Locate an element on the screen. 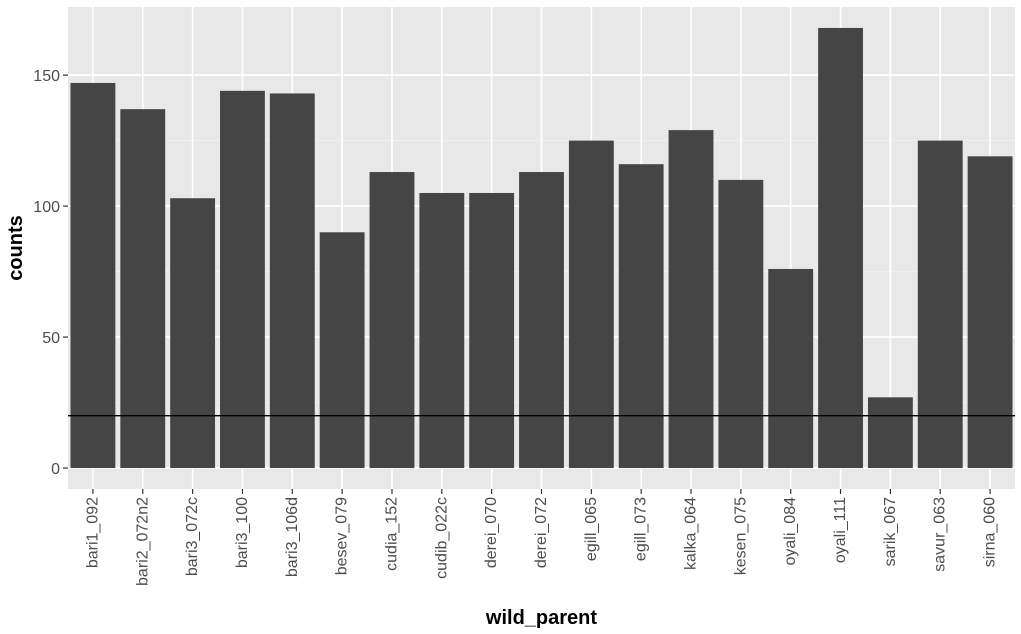 This screenshot has height=634, width=1021. x-tick-label: sarik_067 is located at coordinates (890, 531).